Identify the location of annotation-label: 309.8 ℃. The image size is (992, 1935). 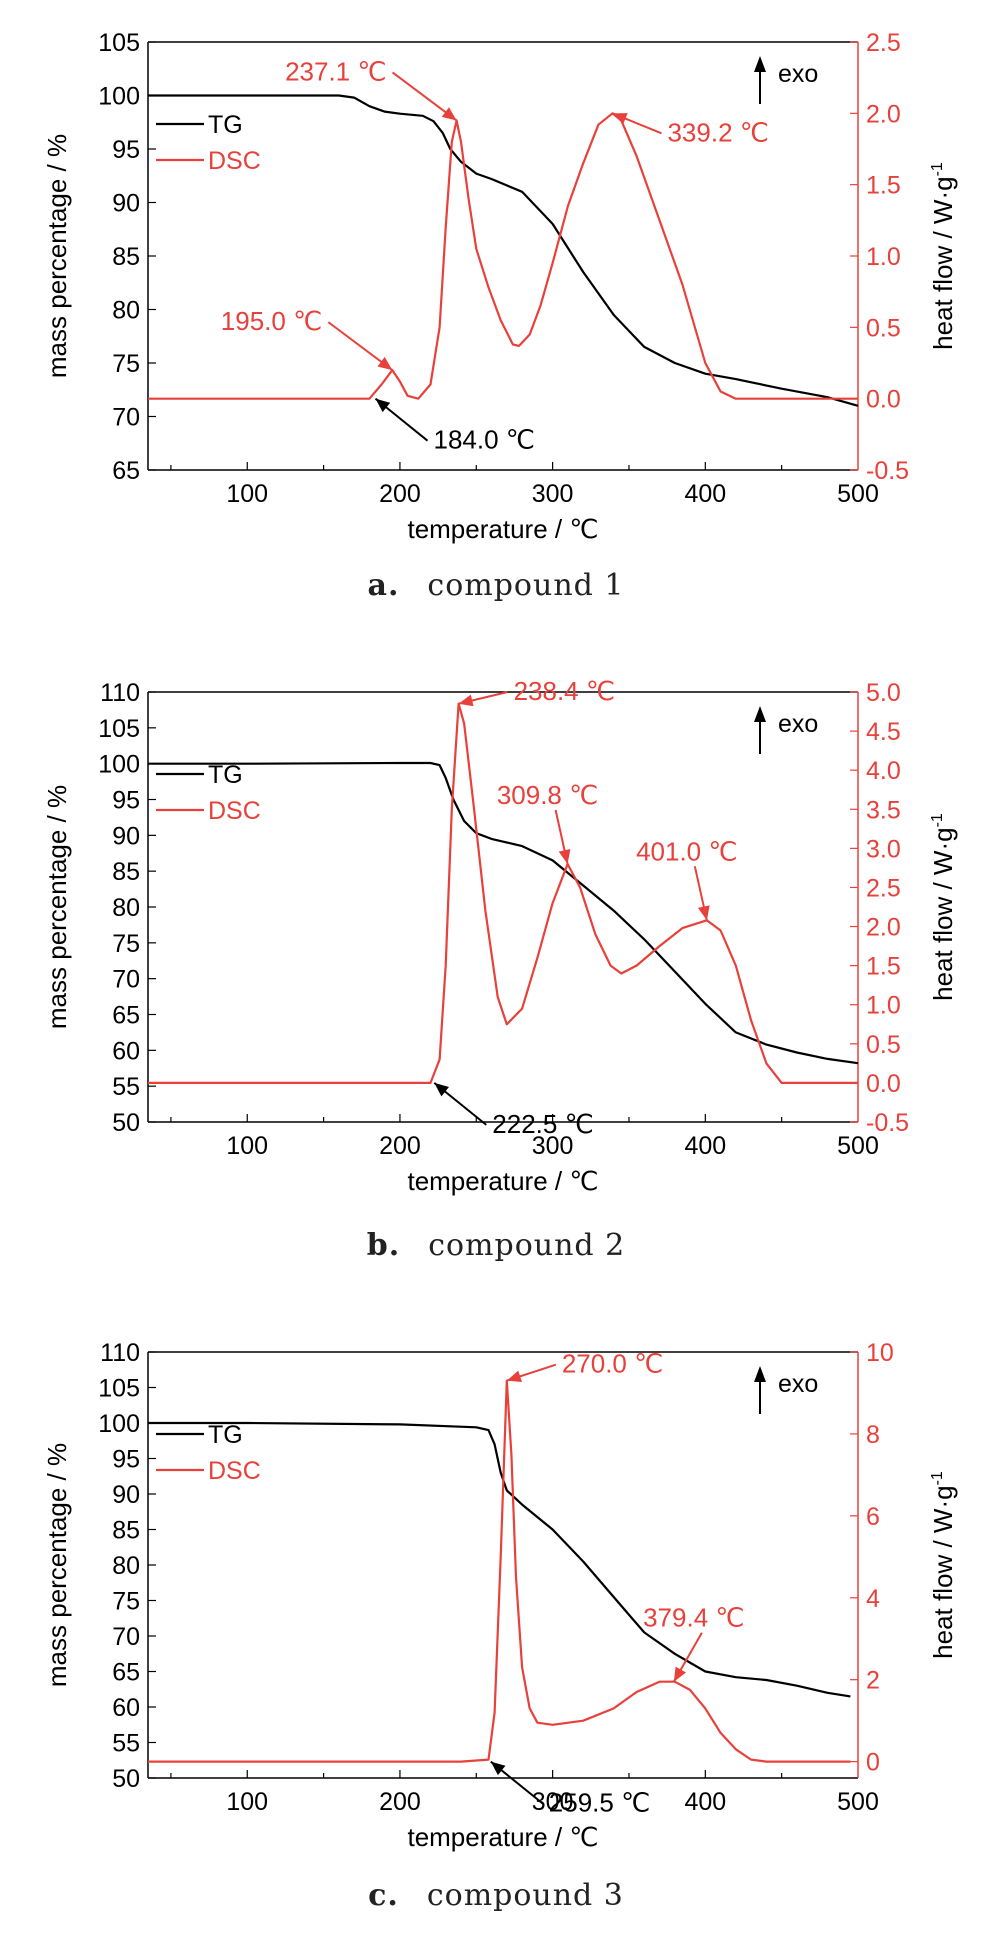
(548, 795).